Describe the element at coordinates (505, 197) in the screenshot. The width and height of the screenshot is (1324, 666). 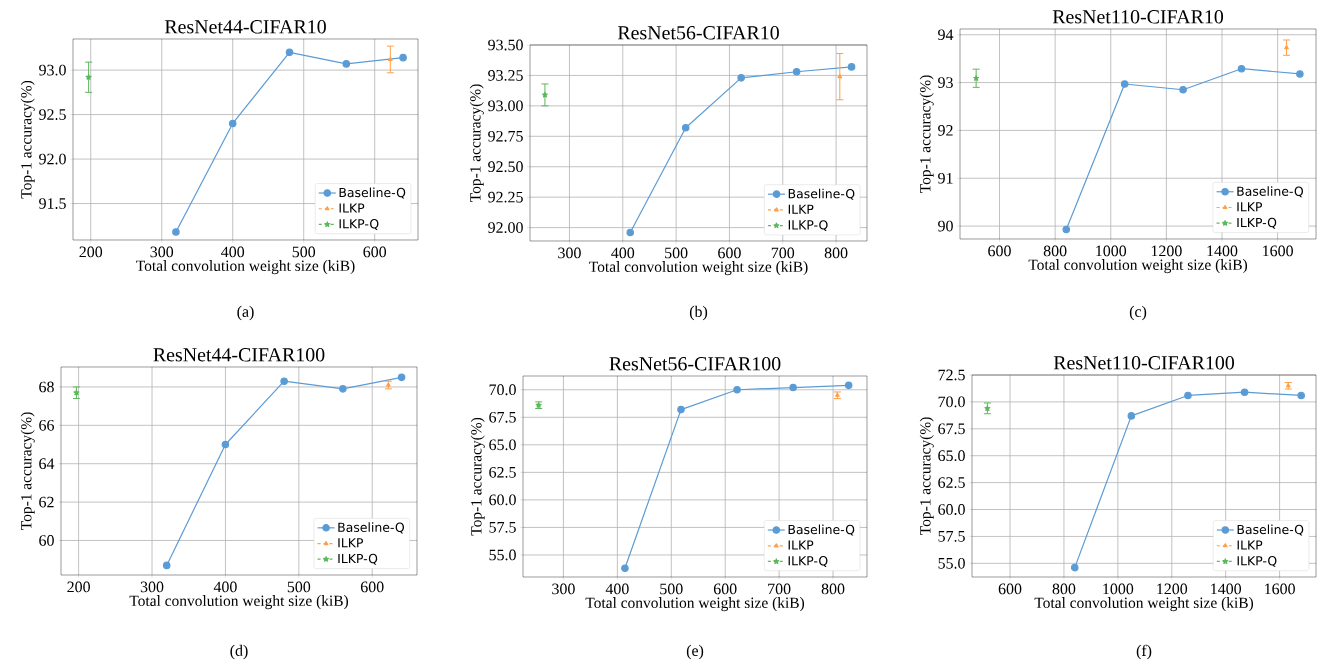
I see `y-tick-label: 92.25` at that location.